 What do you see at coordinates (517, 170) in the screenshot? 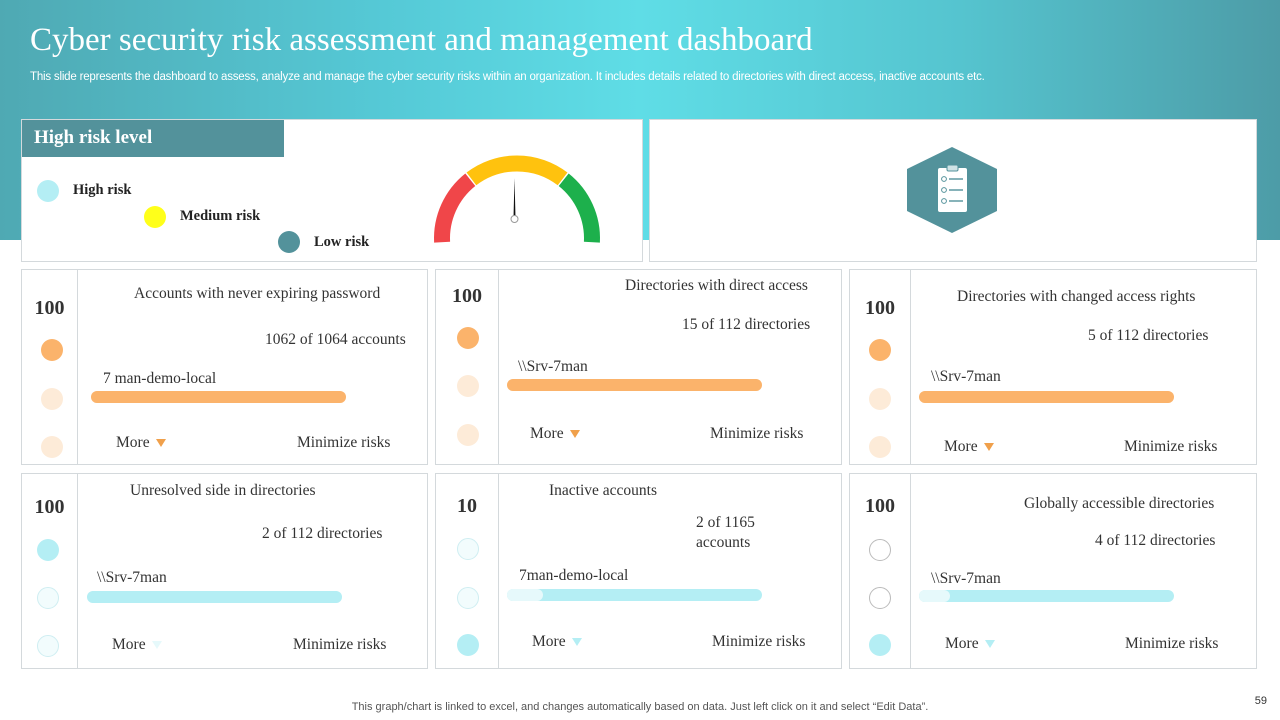
I see `gauge-segment-medium` at bounding box center [517, 170].